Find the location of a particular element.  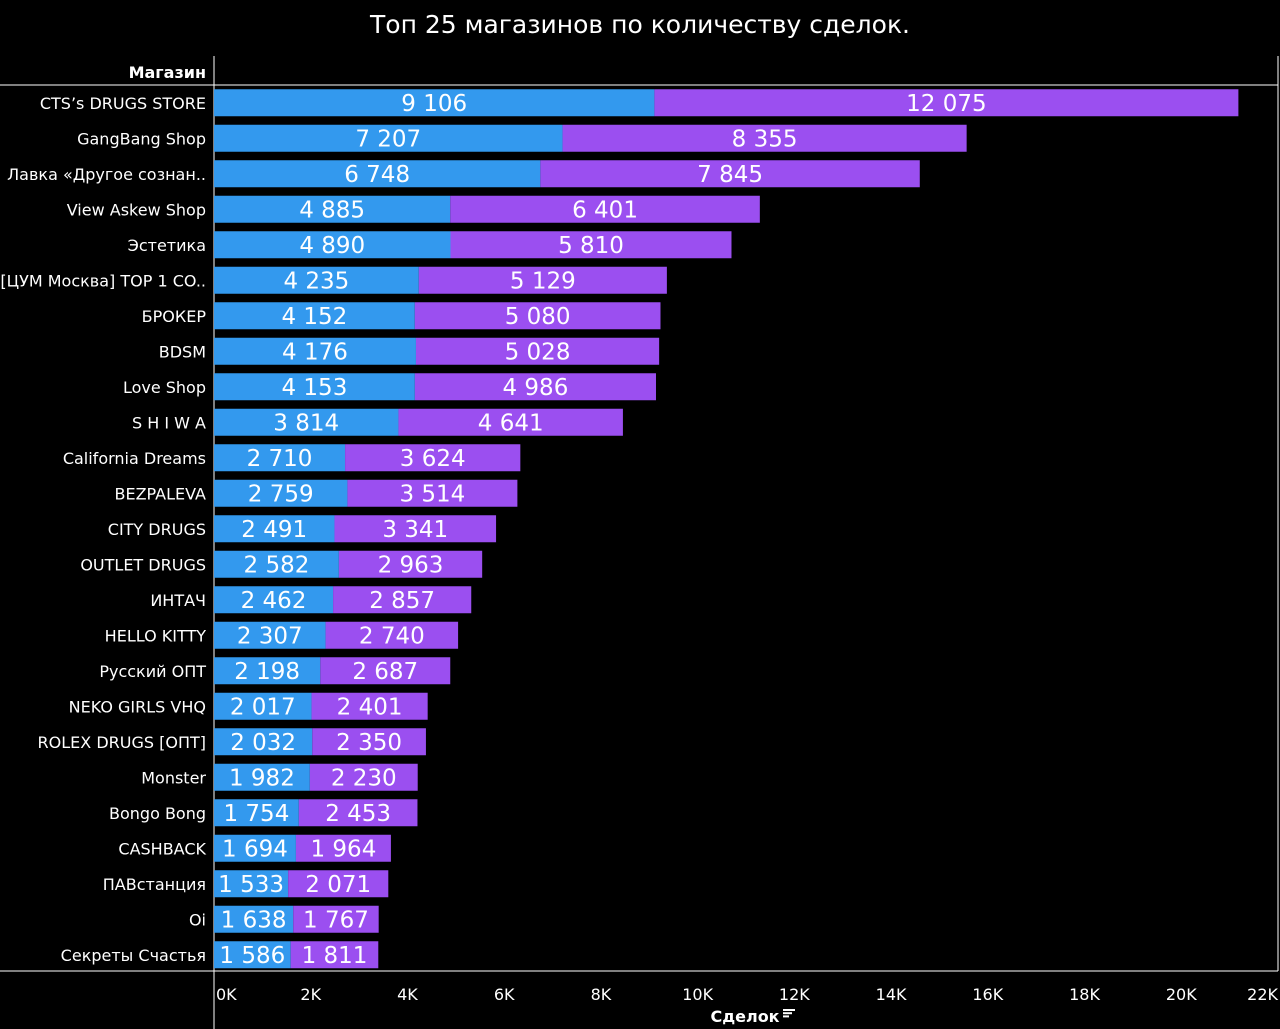

data-label: 2 491 is located at coordinates (274, 530).